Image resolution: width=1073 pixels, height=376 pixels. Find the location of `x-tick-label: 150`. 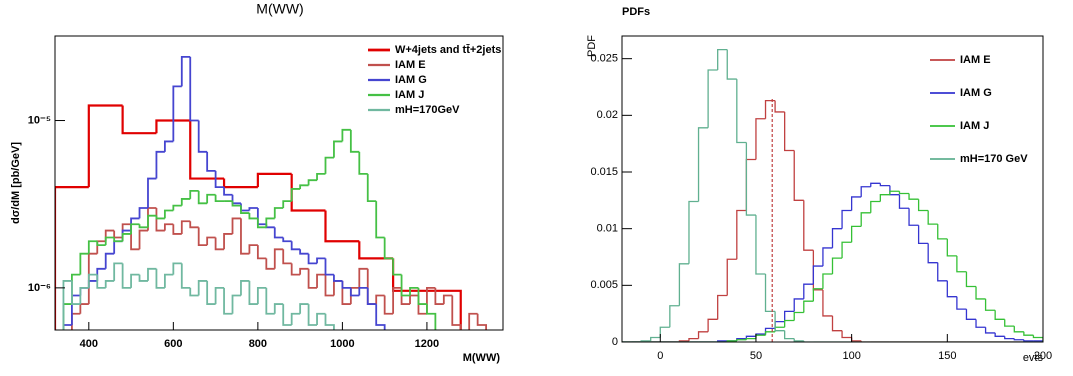

x-tick-label: 150 is located at coordinates (947, 356).